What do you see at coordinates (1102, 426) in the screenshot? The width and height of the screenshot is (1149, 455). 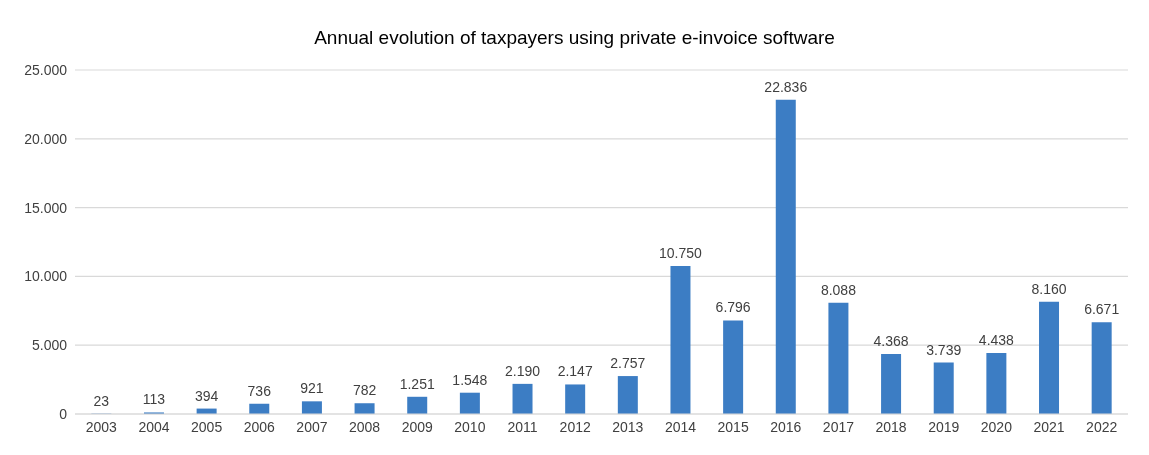 I see `x-tick-label: 2022` at bounding box center [1102, 426].